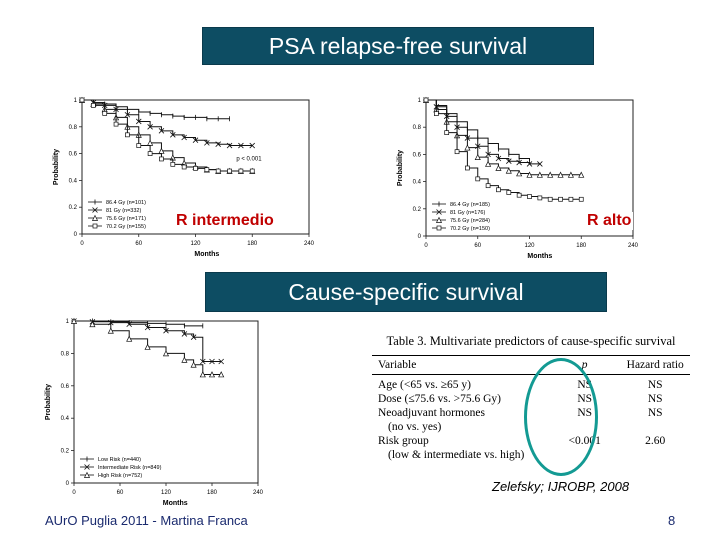 The height and width of the screenshot is (540, 720). I want to click on title-psa-relapse-free: PSA relapse-free survival, so click(398, 46).